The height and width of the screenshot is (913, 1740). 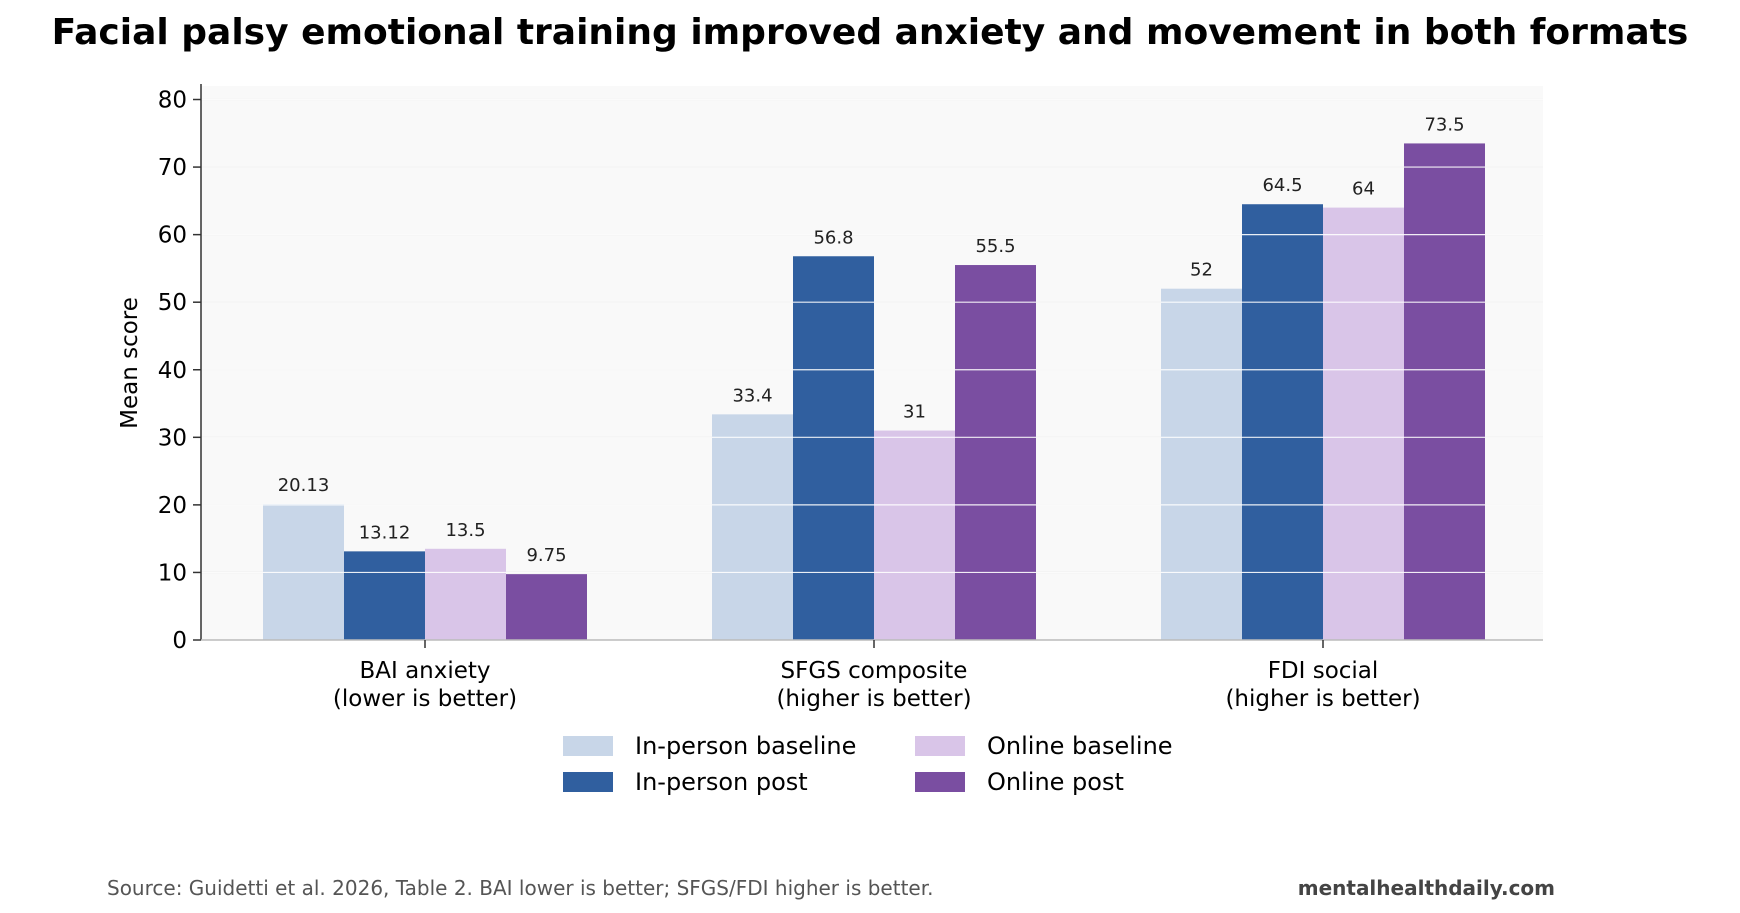 What do you see at coordinates (1322, 685) in the screenshot?
I see `x-tick-label: FDI social (higher is better)` at bounding box center [1322, 685].